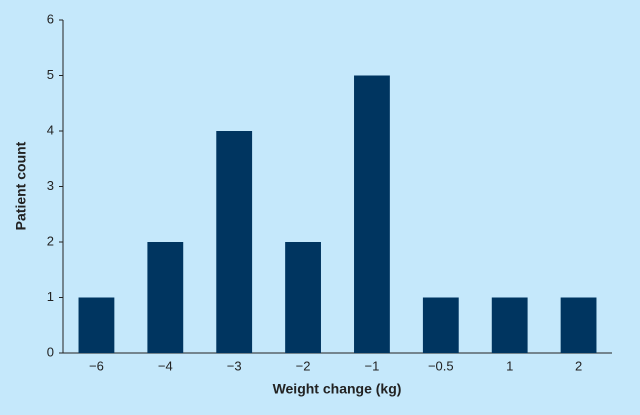 The width and height of the screenshot is (640, 415). What do you see at coordinates (372, 365) in the screenshot?
I see `x-tick-label: −1` at bounding box center [372, 365].